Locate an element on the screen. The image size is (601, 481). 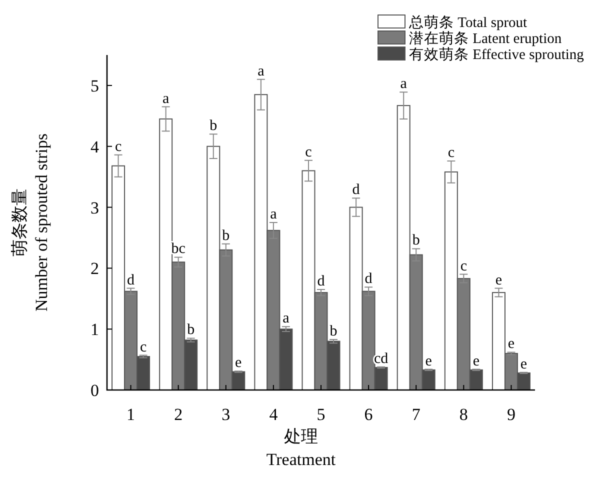
x-tick-label: 4 is located at coordinates (273, 414).